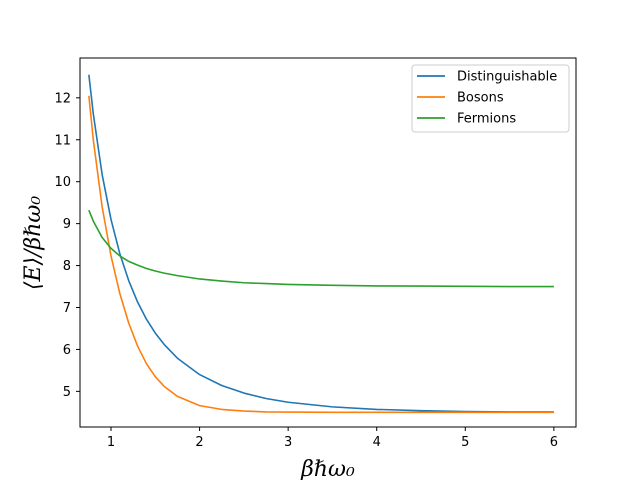  Describe the element at coordinates (480, 98) in the screenshot. I see `legend-label: Bosons` at that location.